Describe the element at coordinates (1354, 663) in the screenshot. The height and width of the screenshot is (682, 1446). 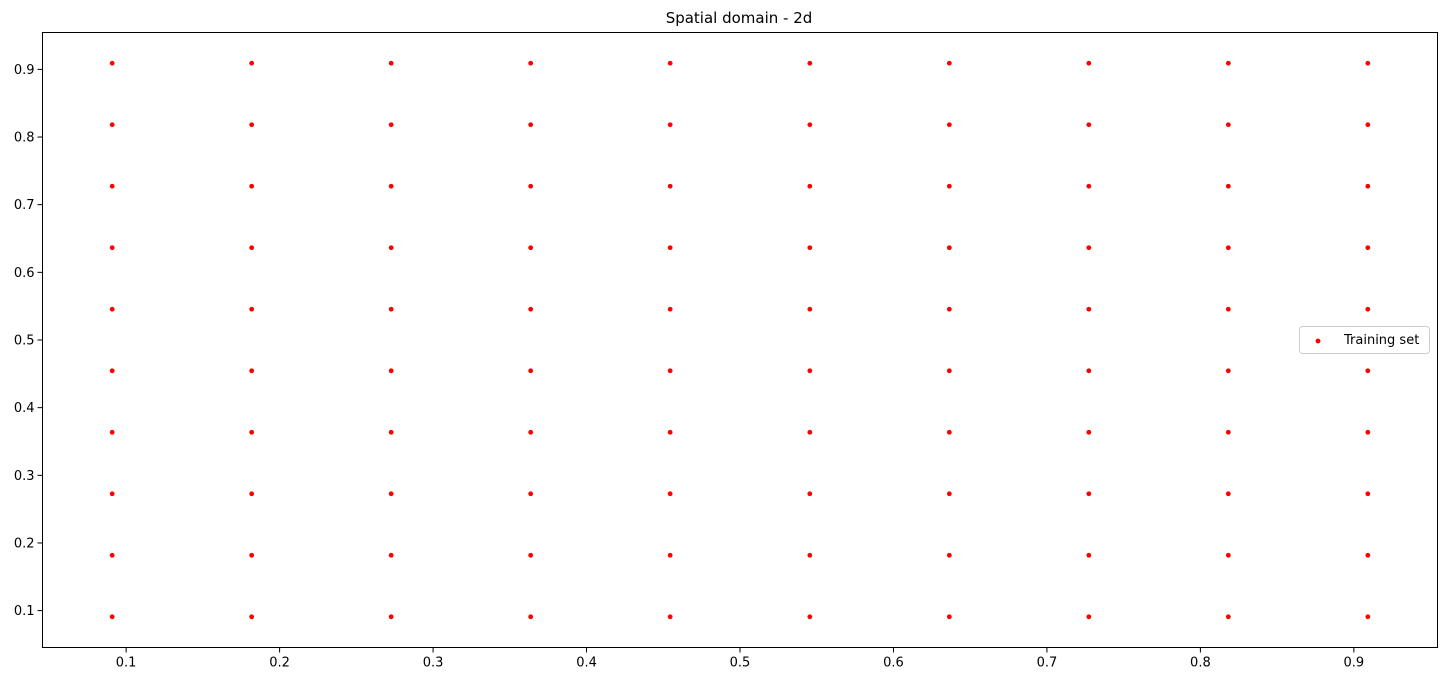
I see `x-tick-label: 0.9` at that location.